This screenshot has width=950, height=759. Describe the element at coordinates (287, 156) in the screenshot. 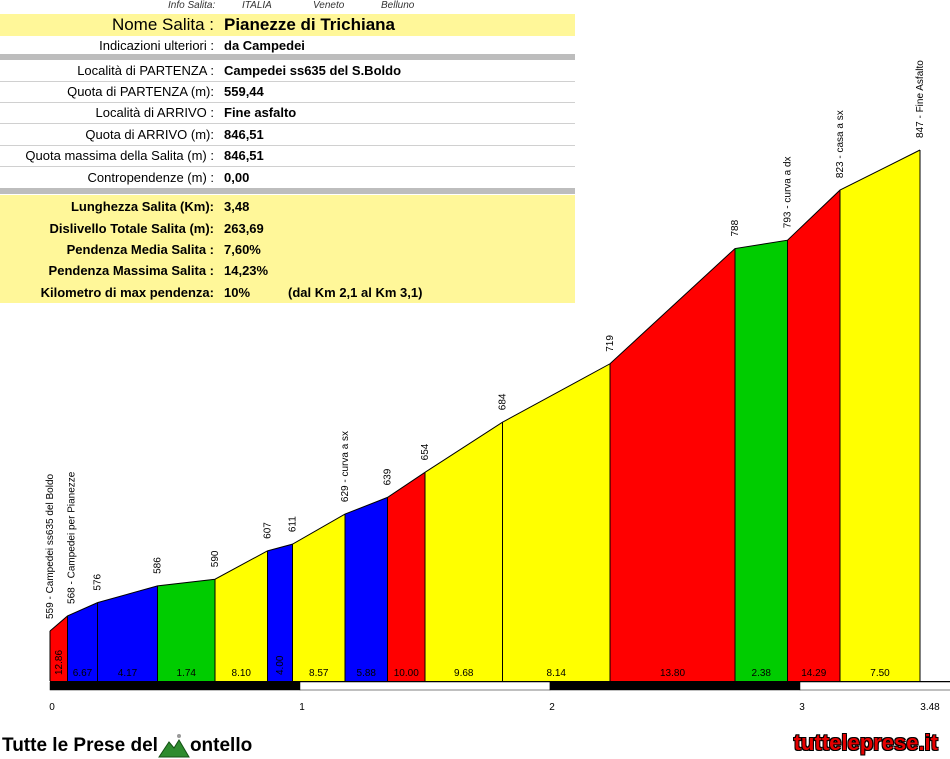

I see `info-row-max-altitude: Quota massima della Salita (m) : 846,51` at that location.